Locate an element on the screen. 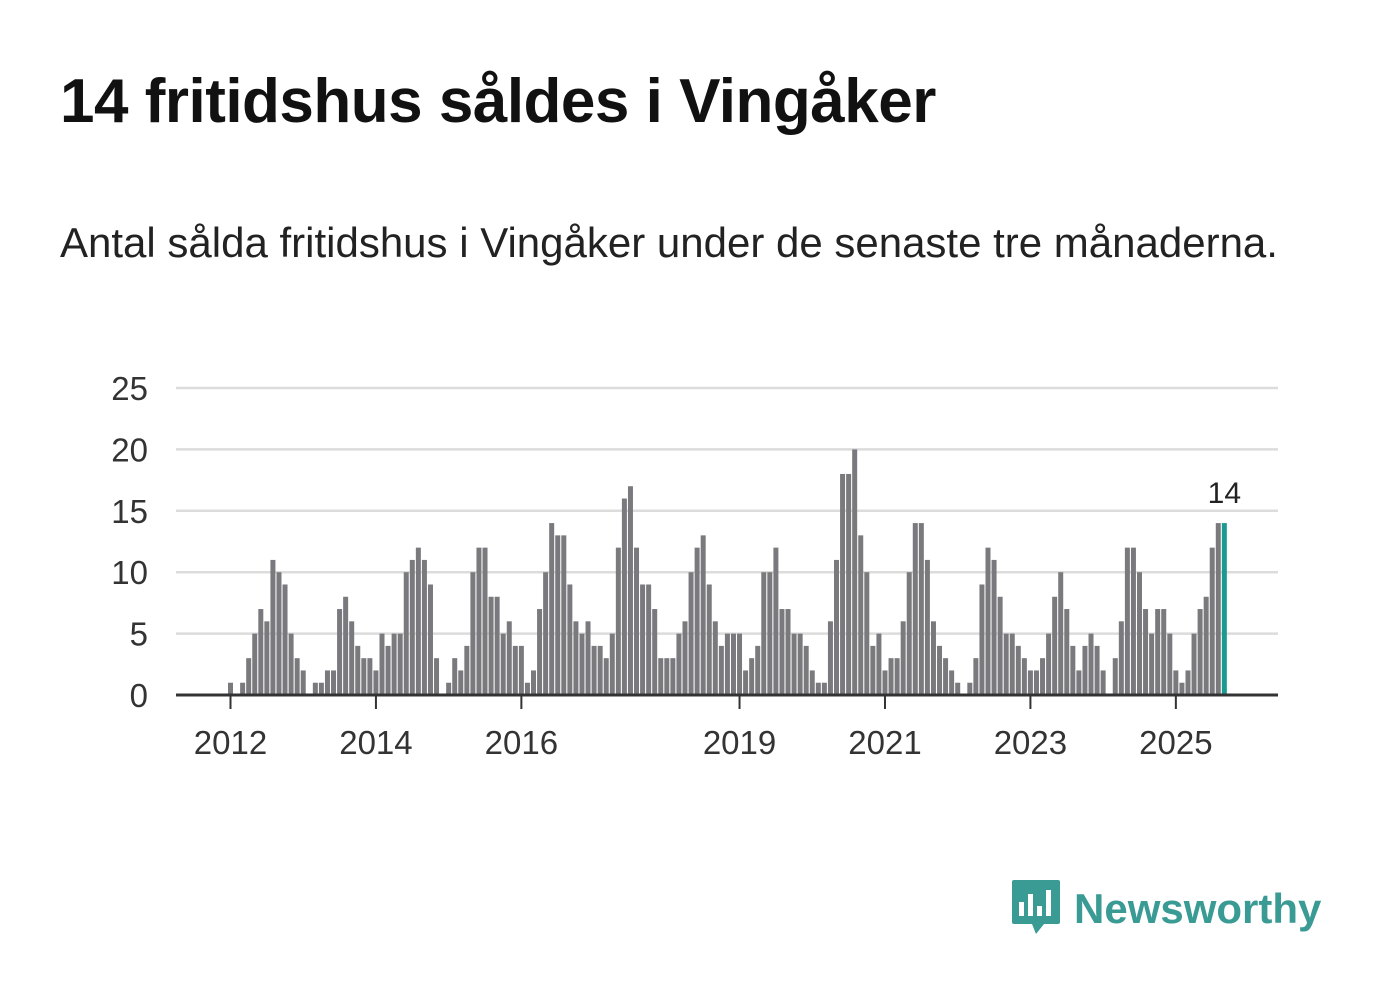  x-axis-ticks: 2012 2014 2016 2019 2021 2023 2025 is located at coordinates (703, 728).